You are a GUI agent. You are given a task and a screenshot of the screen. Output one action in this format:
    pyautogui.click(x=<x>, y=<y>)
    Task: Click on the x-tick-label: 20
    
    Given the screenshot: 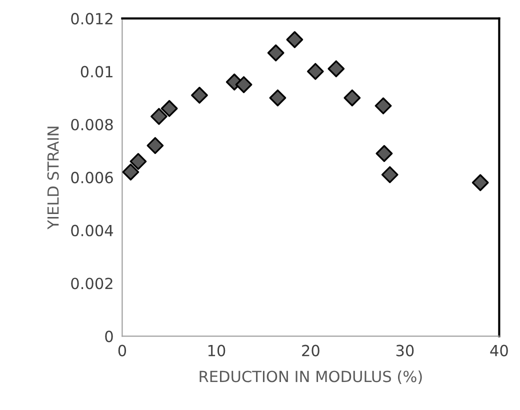 What is the action you would take?
    pyautogui.click(x=311, y=350)
    